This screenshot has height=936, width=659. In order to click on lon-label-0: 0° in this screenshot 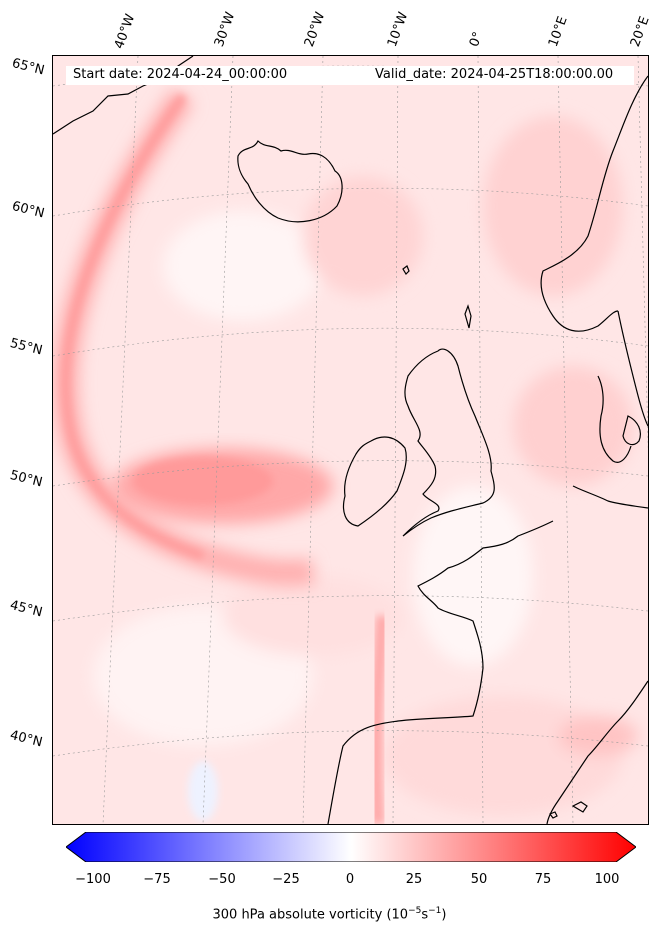, I will do `click(476, 39)`.